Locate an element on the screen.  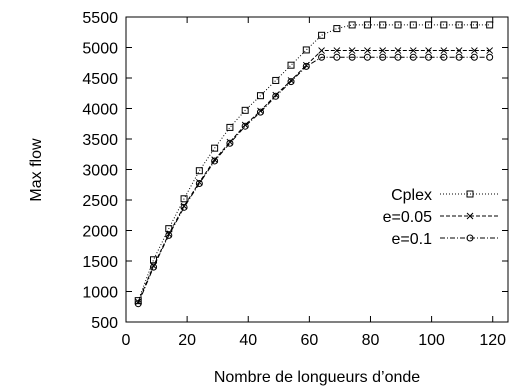
y-tick-label: 1500 is located at coordinates (100, 262).